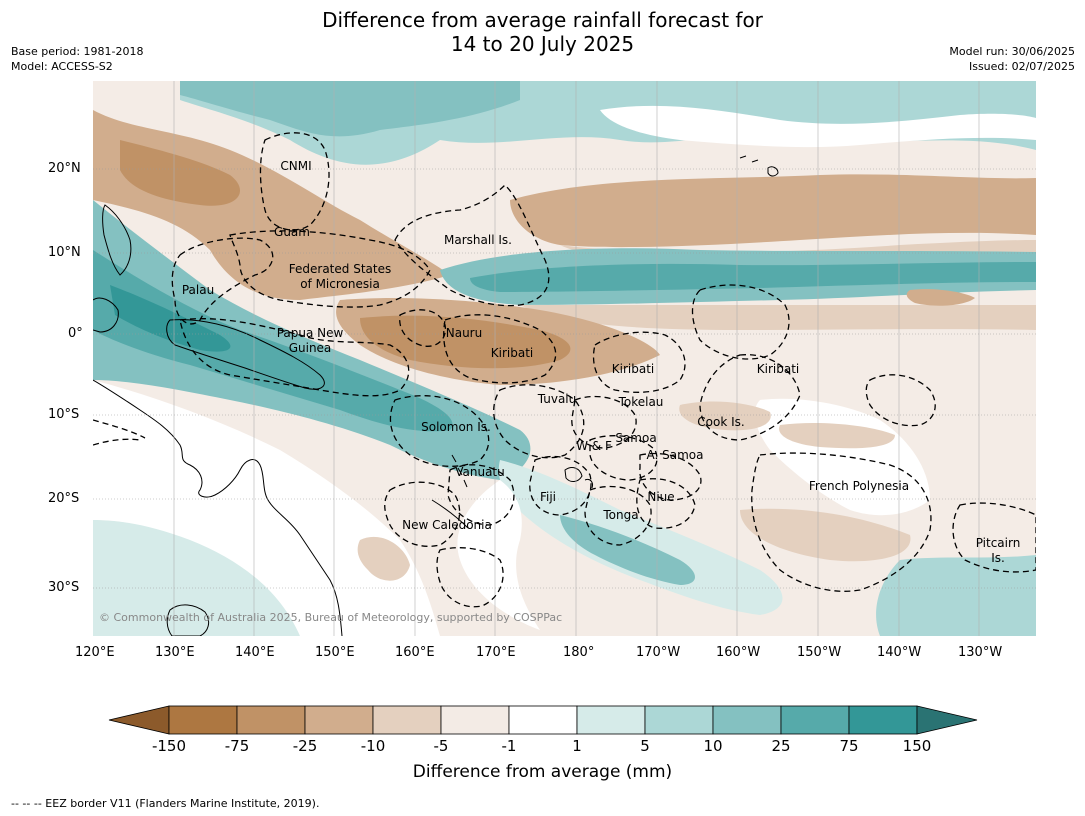 The image size is (1085, 816). I want to click on lat-label-10n: 10°N, so click(64, 252).